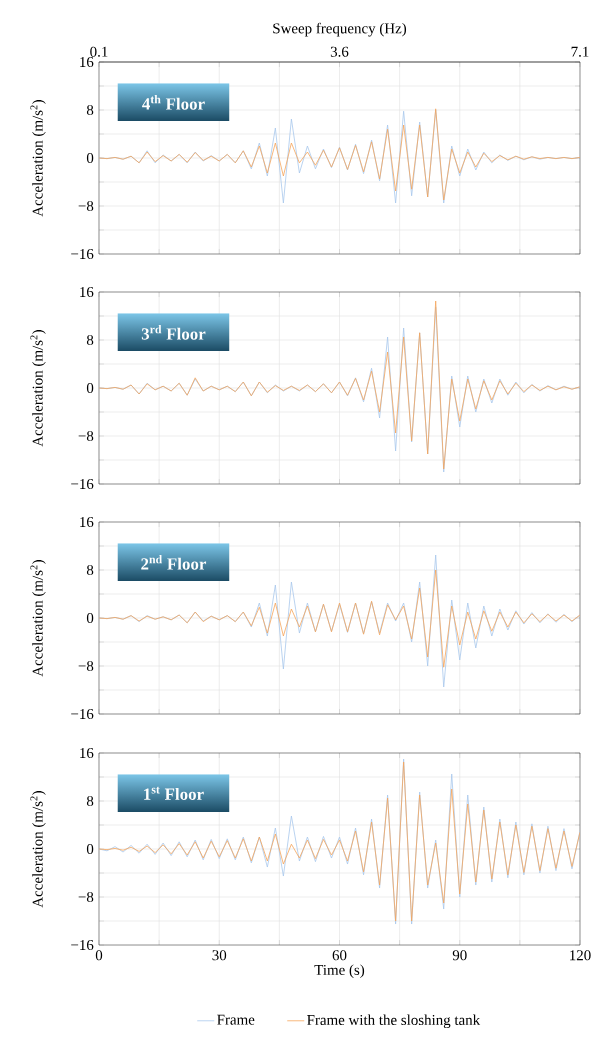 The height and width of the screenshot is (1039, 611). I want to click on x-tick-label: 30, so click(219, 955).